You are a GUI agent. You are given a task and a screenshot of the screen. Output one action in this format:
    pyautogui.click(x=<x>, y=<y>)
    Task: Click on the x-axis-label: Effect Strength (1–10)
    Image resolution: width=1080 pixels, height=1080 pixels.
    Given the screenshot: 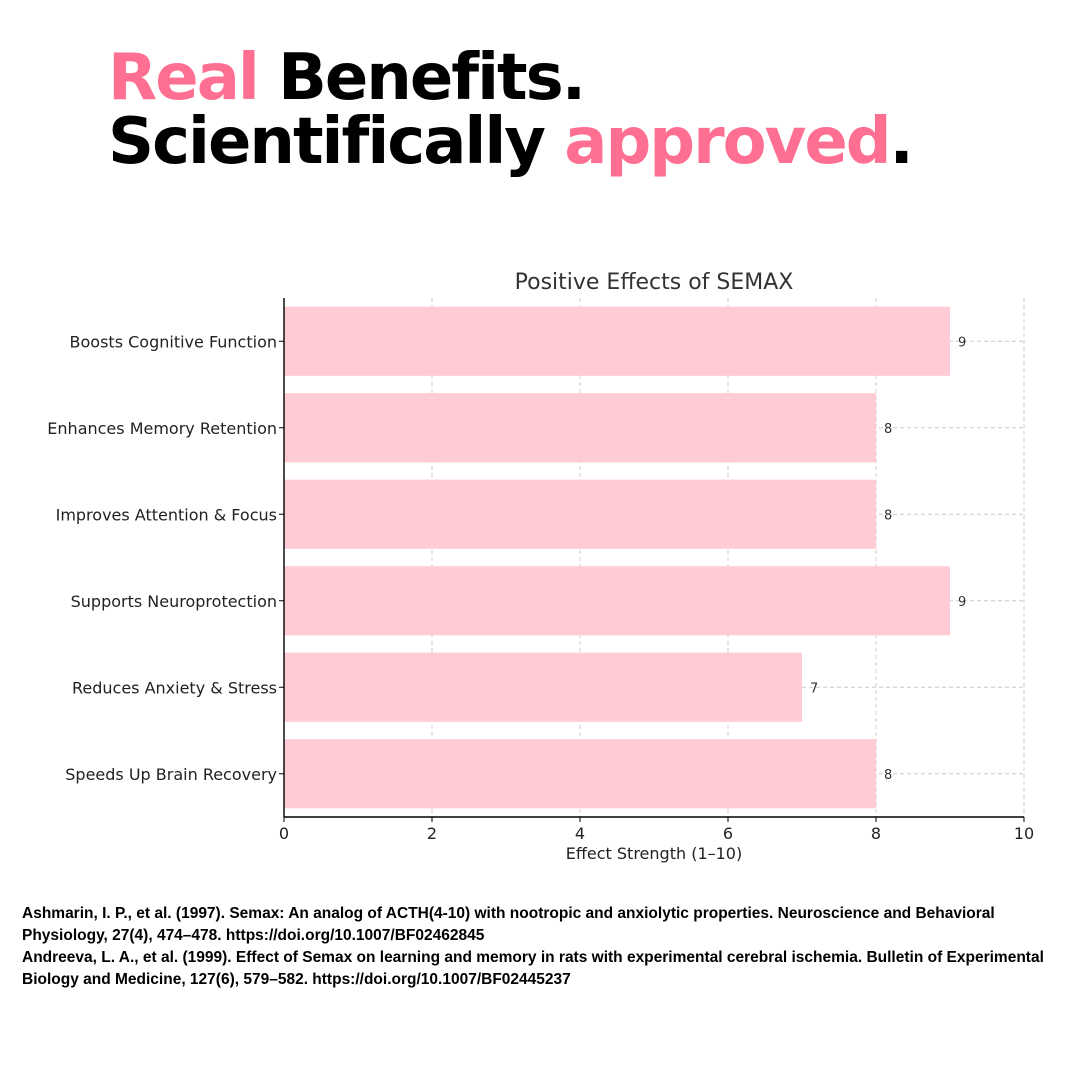 What is the action you would take?
    pyautogui.click(x=654, y=853)
    